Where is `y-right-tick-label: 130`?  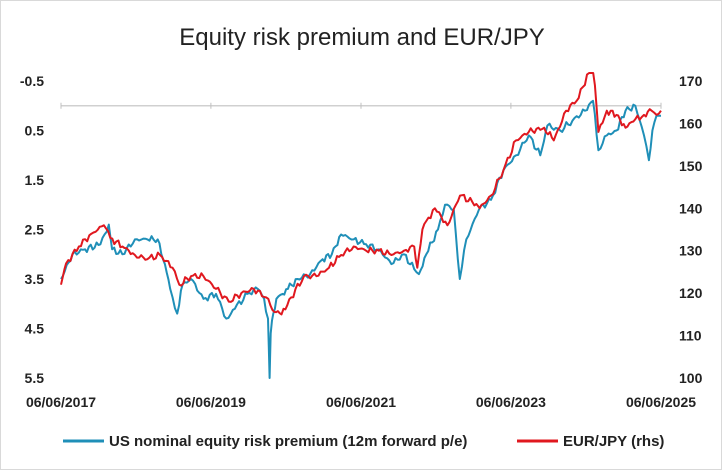 y-right-tick-label: 130 is located at coordinates (691, 251).